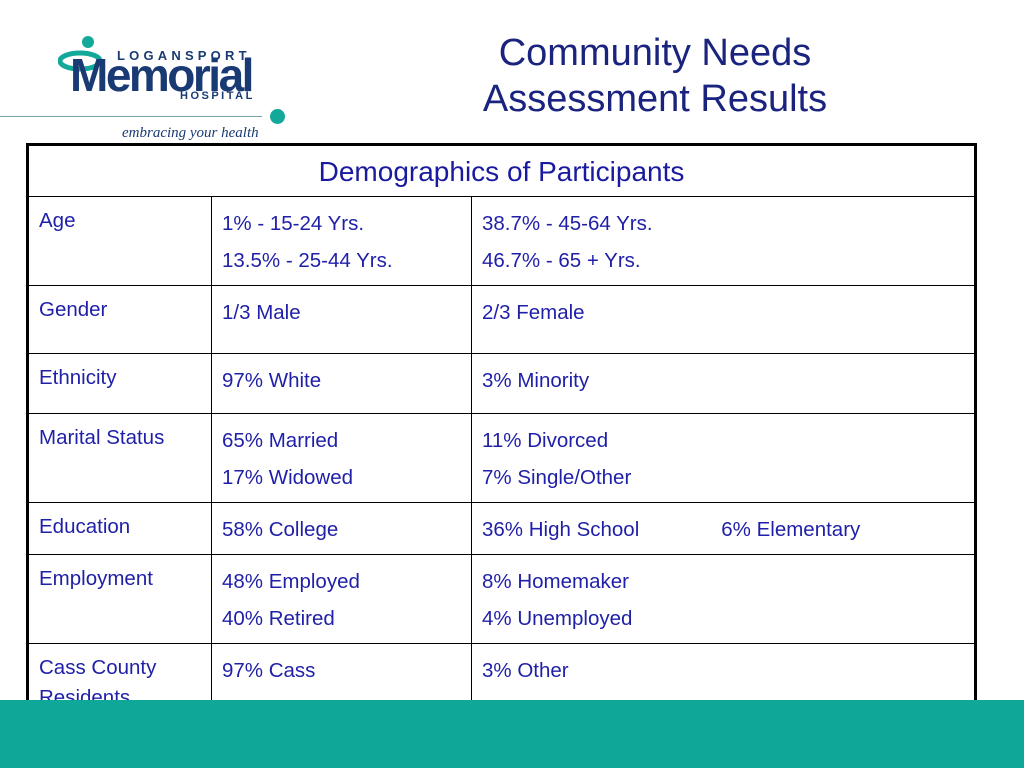 The width and height of the screenshot is (1024, 768). What do you see at coordinates (567, 223) in the screenshot?
I see `cell-line: 38.7% - 45-64 Yrs.` at bounding box center [567, 223].